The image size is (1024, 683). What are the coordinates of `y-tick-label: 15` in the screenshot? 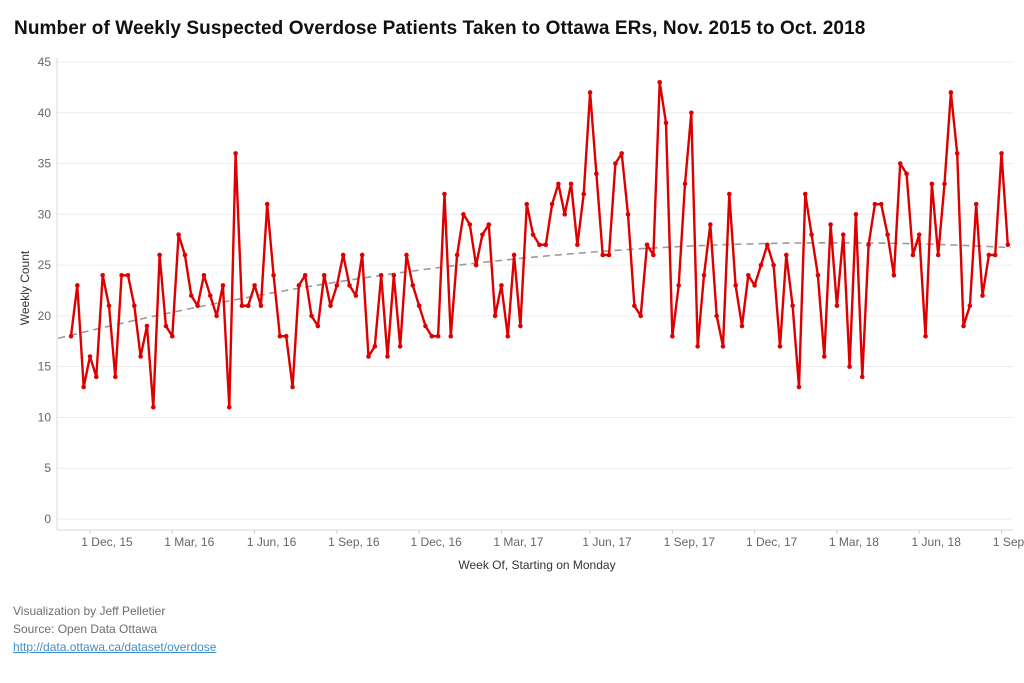 It's located at (45, 367).